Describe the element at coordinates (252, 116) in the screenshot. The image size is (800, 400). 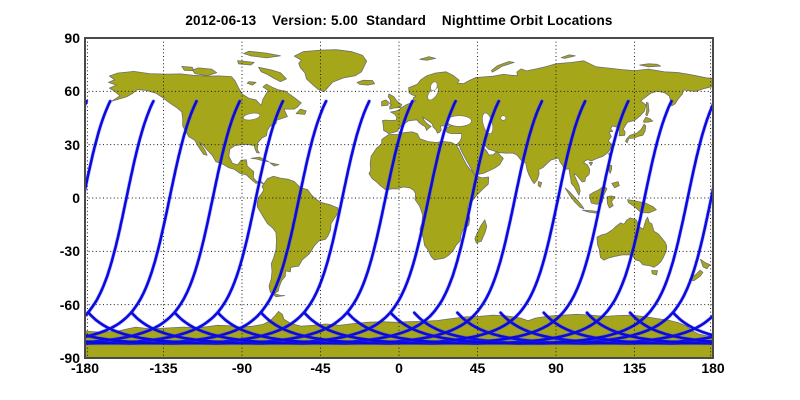
I see `water-great-lakes` at that location.